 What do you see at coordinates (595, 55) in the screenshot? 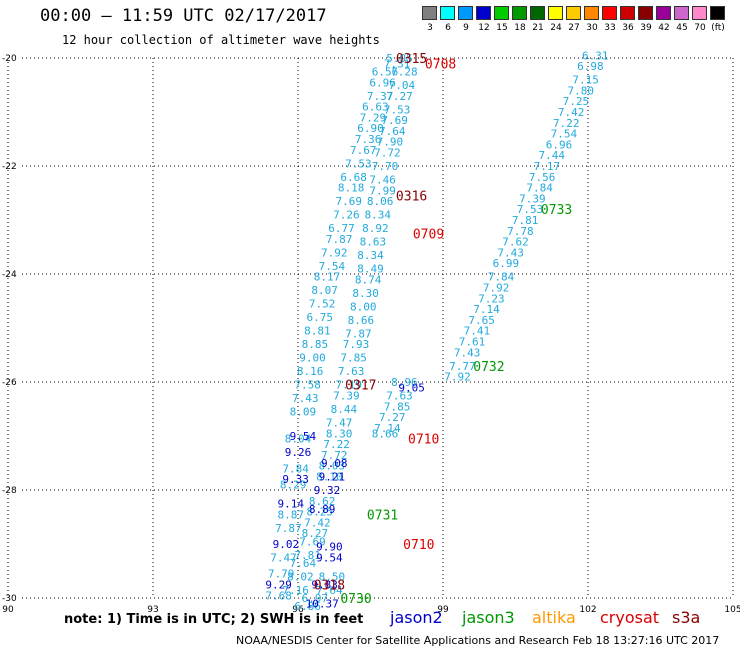
I see `wave-height-label: 6.31` at bounding box center [595, 55].